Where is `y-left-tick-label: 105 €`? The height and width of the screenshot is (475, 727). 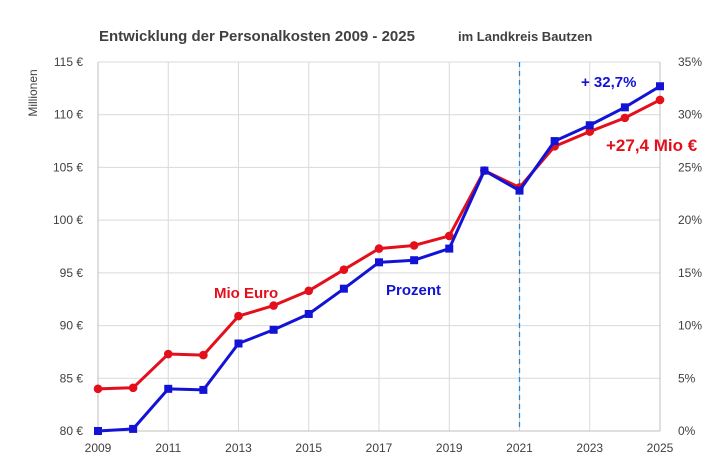 y-left-tick-label: 105 € is located at coordinates (68, 167).